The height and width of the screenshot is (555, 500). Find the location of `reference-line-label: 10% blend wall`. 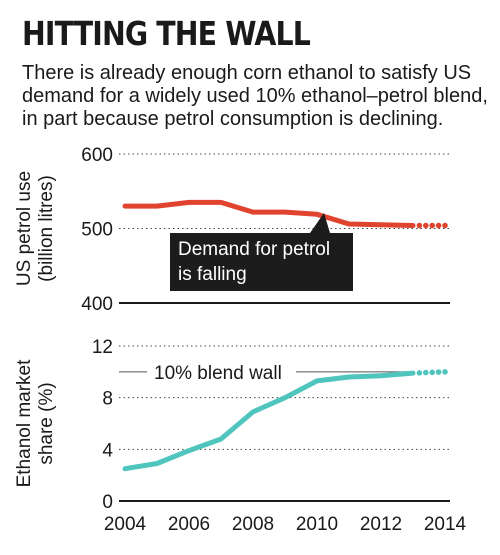

reference-line-label: 10% blend wall is located at coordinates (218, 373).